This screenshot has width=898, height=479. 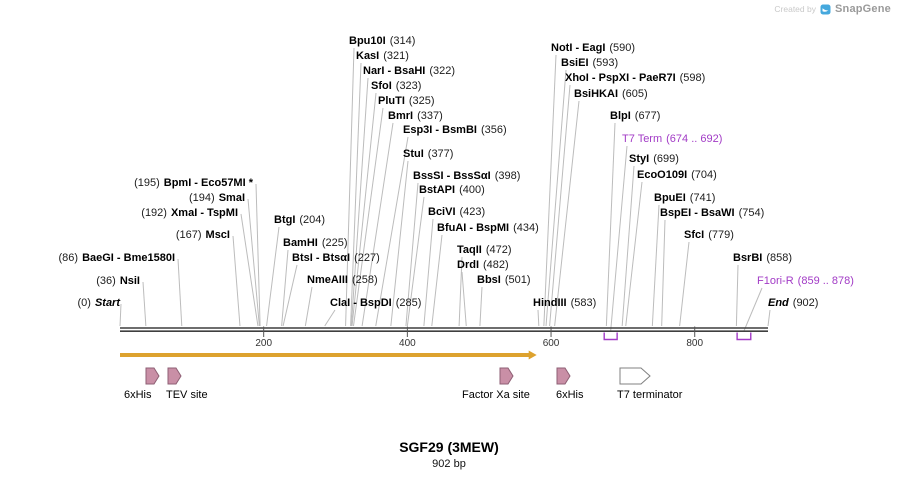 I want to click on feature-label: Factor Xa site, so click(x=496, y=395).